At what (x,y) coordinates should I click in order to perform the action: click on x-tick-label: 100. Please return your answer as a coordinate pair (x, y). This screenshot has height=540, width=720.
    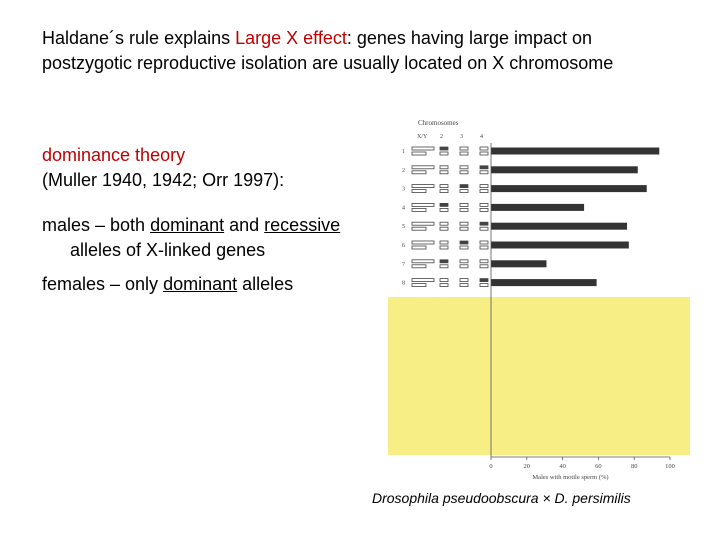
    Looking at the image, I should click on (670, 466).